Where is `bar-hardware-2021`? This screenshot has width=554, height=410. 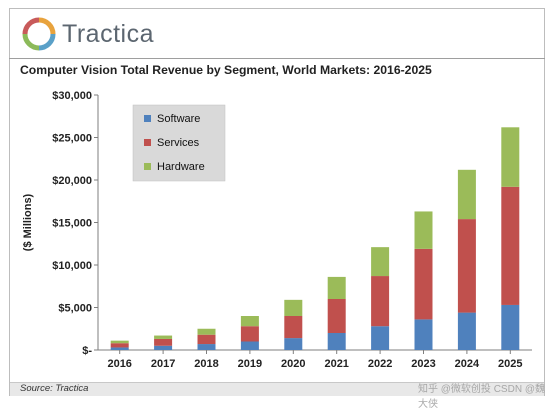
bar-hardware-2021 is located at coordinates (336, 287).